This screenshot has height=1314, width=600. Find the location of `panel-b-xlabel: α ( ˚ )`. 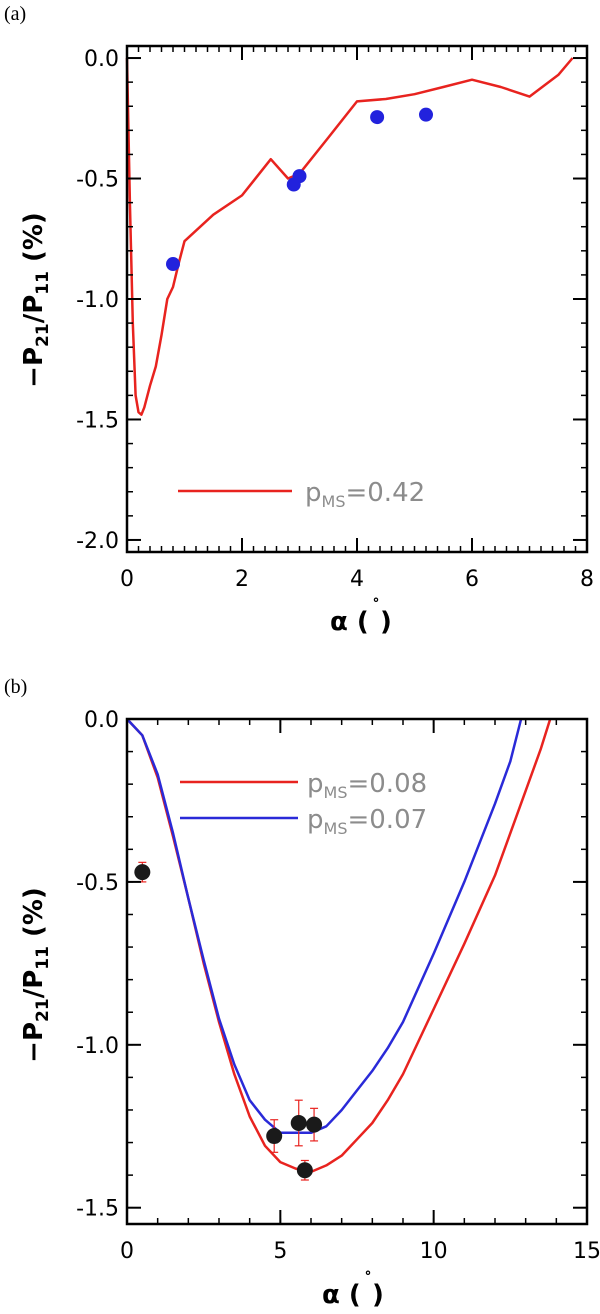

panel-b-xlabel: α ( ˚ ) is located at coordinates (353, 1290).